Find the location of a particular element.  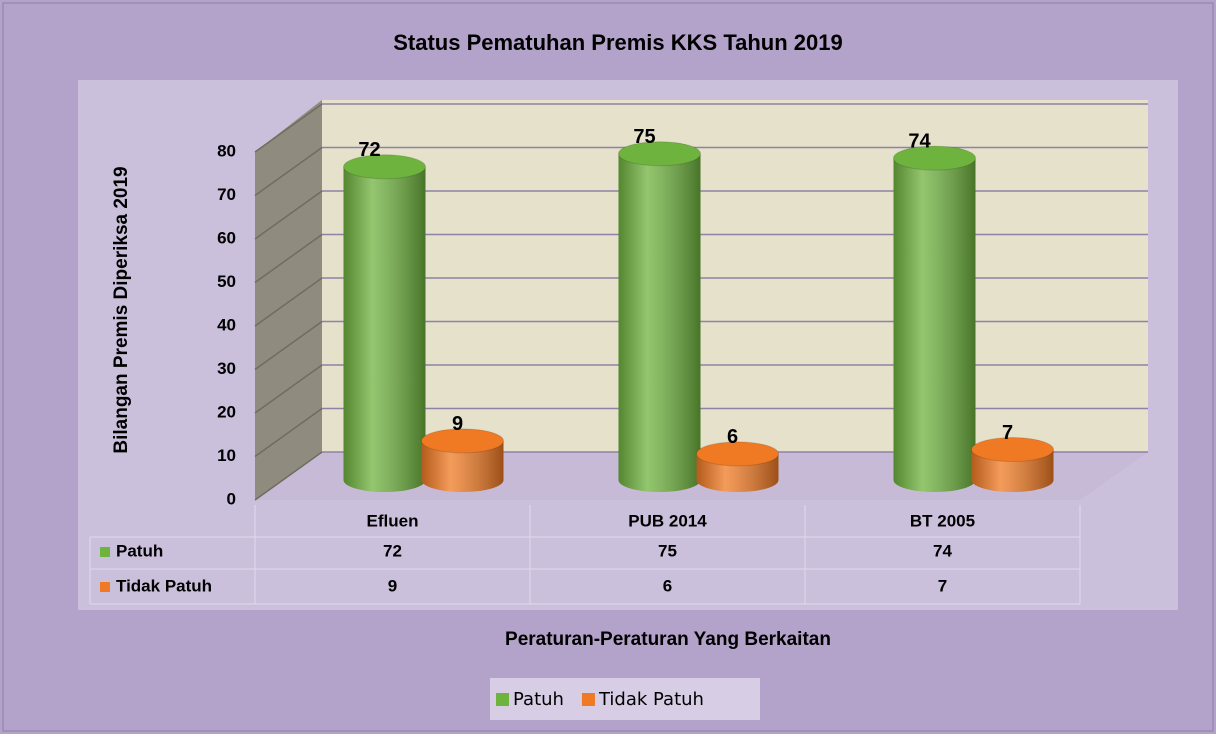

y-tick-label: 10 is located at coordinates (226, 455).